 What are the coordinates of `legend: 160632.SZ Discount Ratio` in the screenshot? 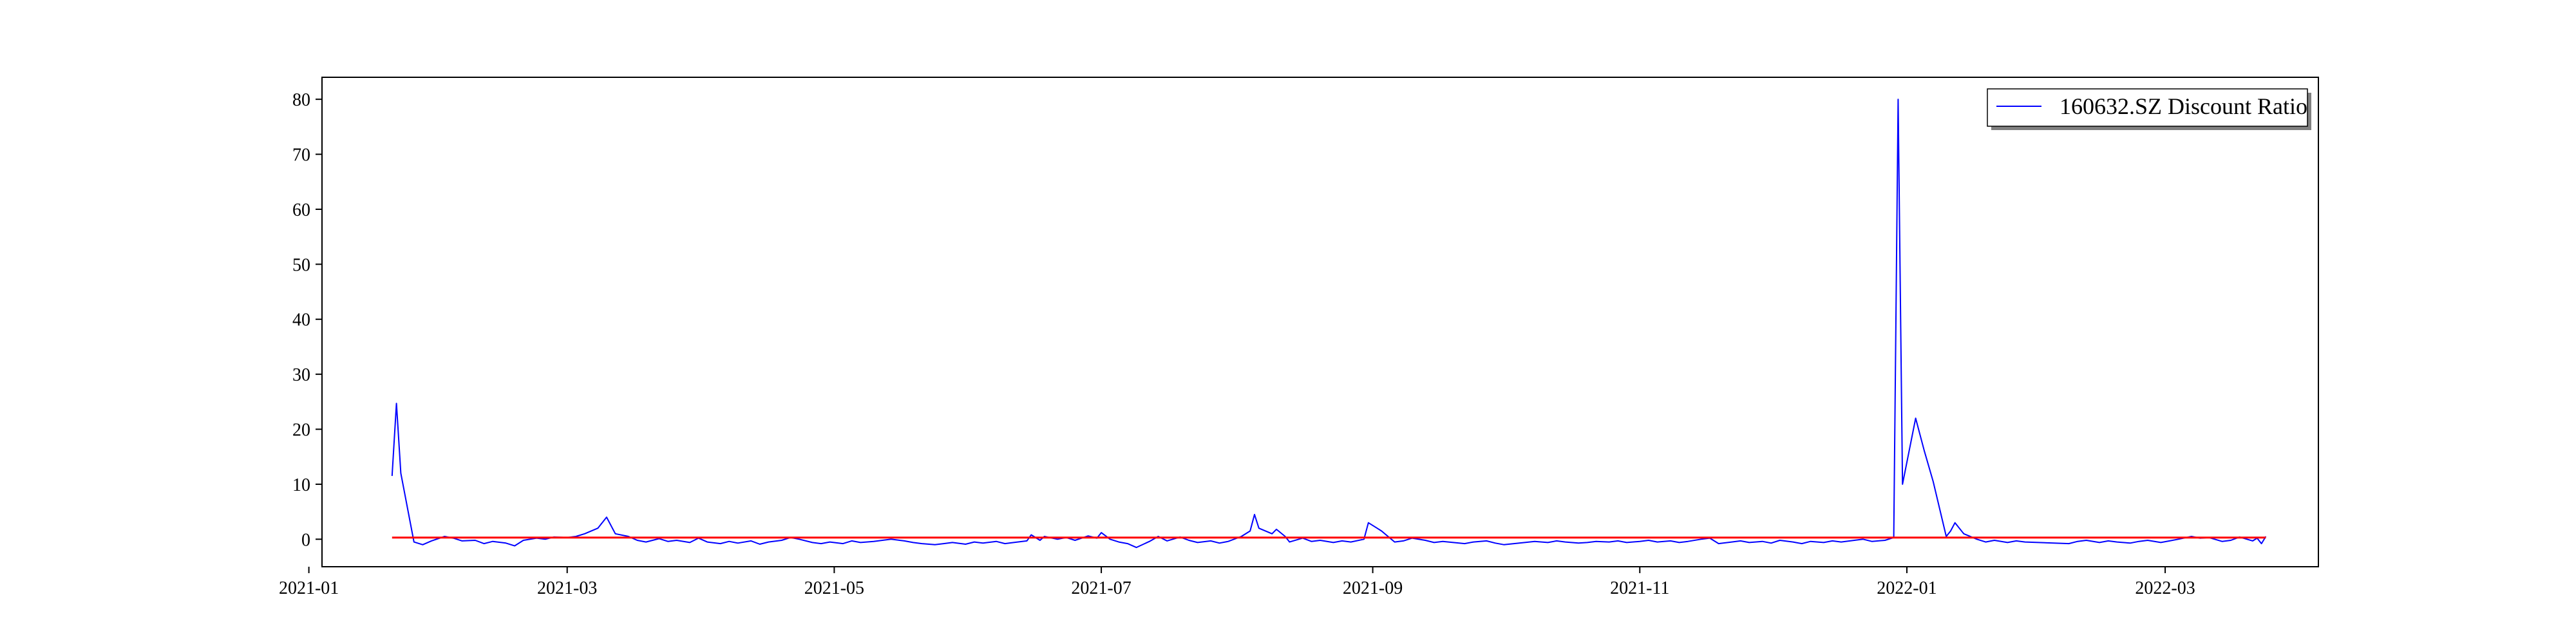 It's located at (2149, 109).